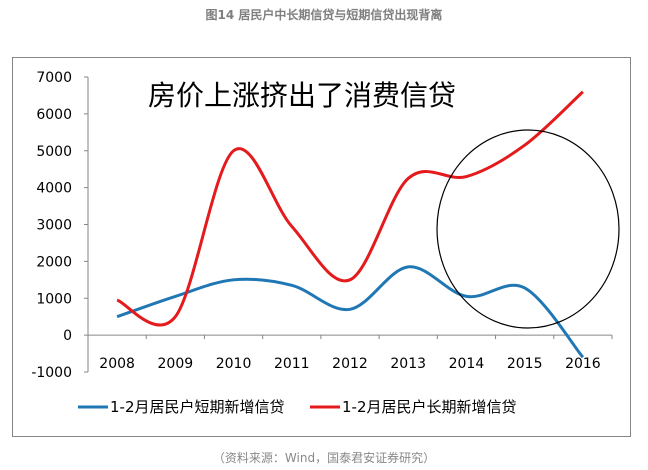 This screenshot has width=648, height=470. Describe the element at coordinates (54, 78) in the screenshot. I see `y-tick-label: 7000` at that location.